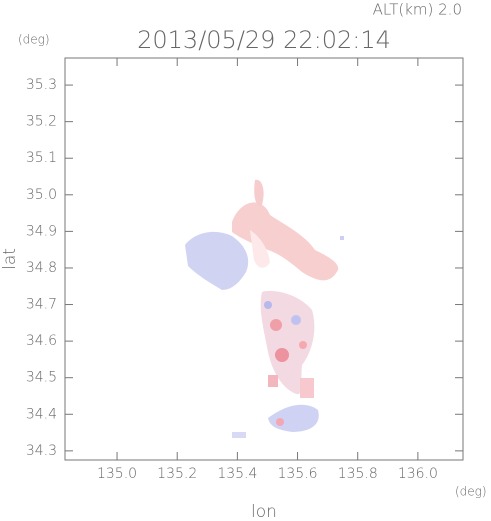 Image resolution: width=491 pixels, height=521 pixels. What do you see at coordinates (264, 511) in the screenshot?
I see `x-axis-label: lon` at bounding box center [264, 511].